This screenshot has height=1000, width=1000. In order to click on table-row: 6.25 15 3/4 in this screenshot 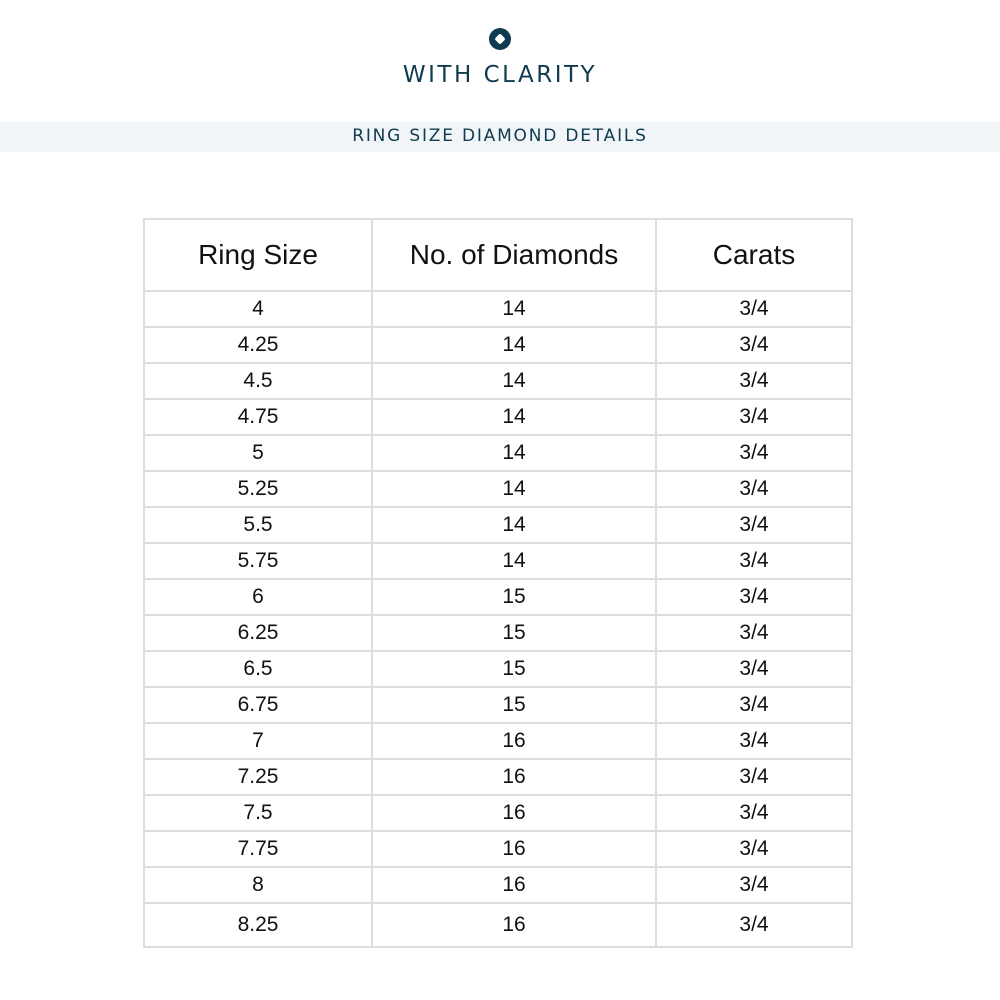, I will do `click(498, 633)`.